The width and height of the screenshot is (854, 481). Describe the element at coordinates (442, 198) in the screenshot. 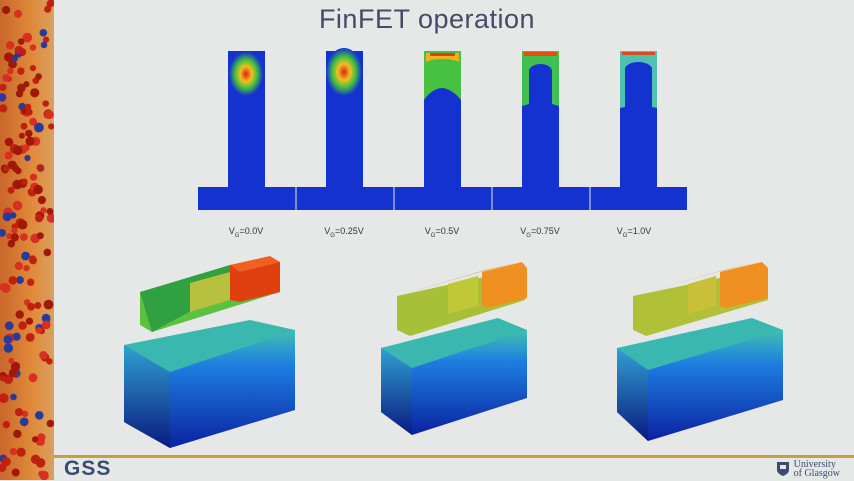

I see `fin-substrate-base` at that location.